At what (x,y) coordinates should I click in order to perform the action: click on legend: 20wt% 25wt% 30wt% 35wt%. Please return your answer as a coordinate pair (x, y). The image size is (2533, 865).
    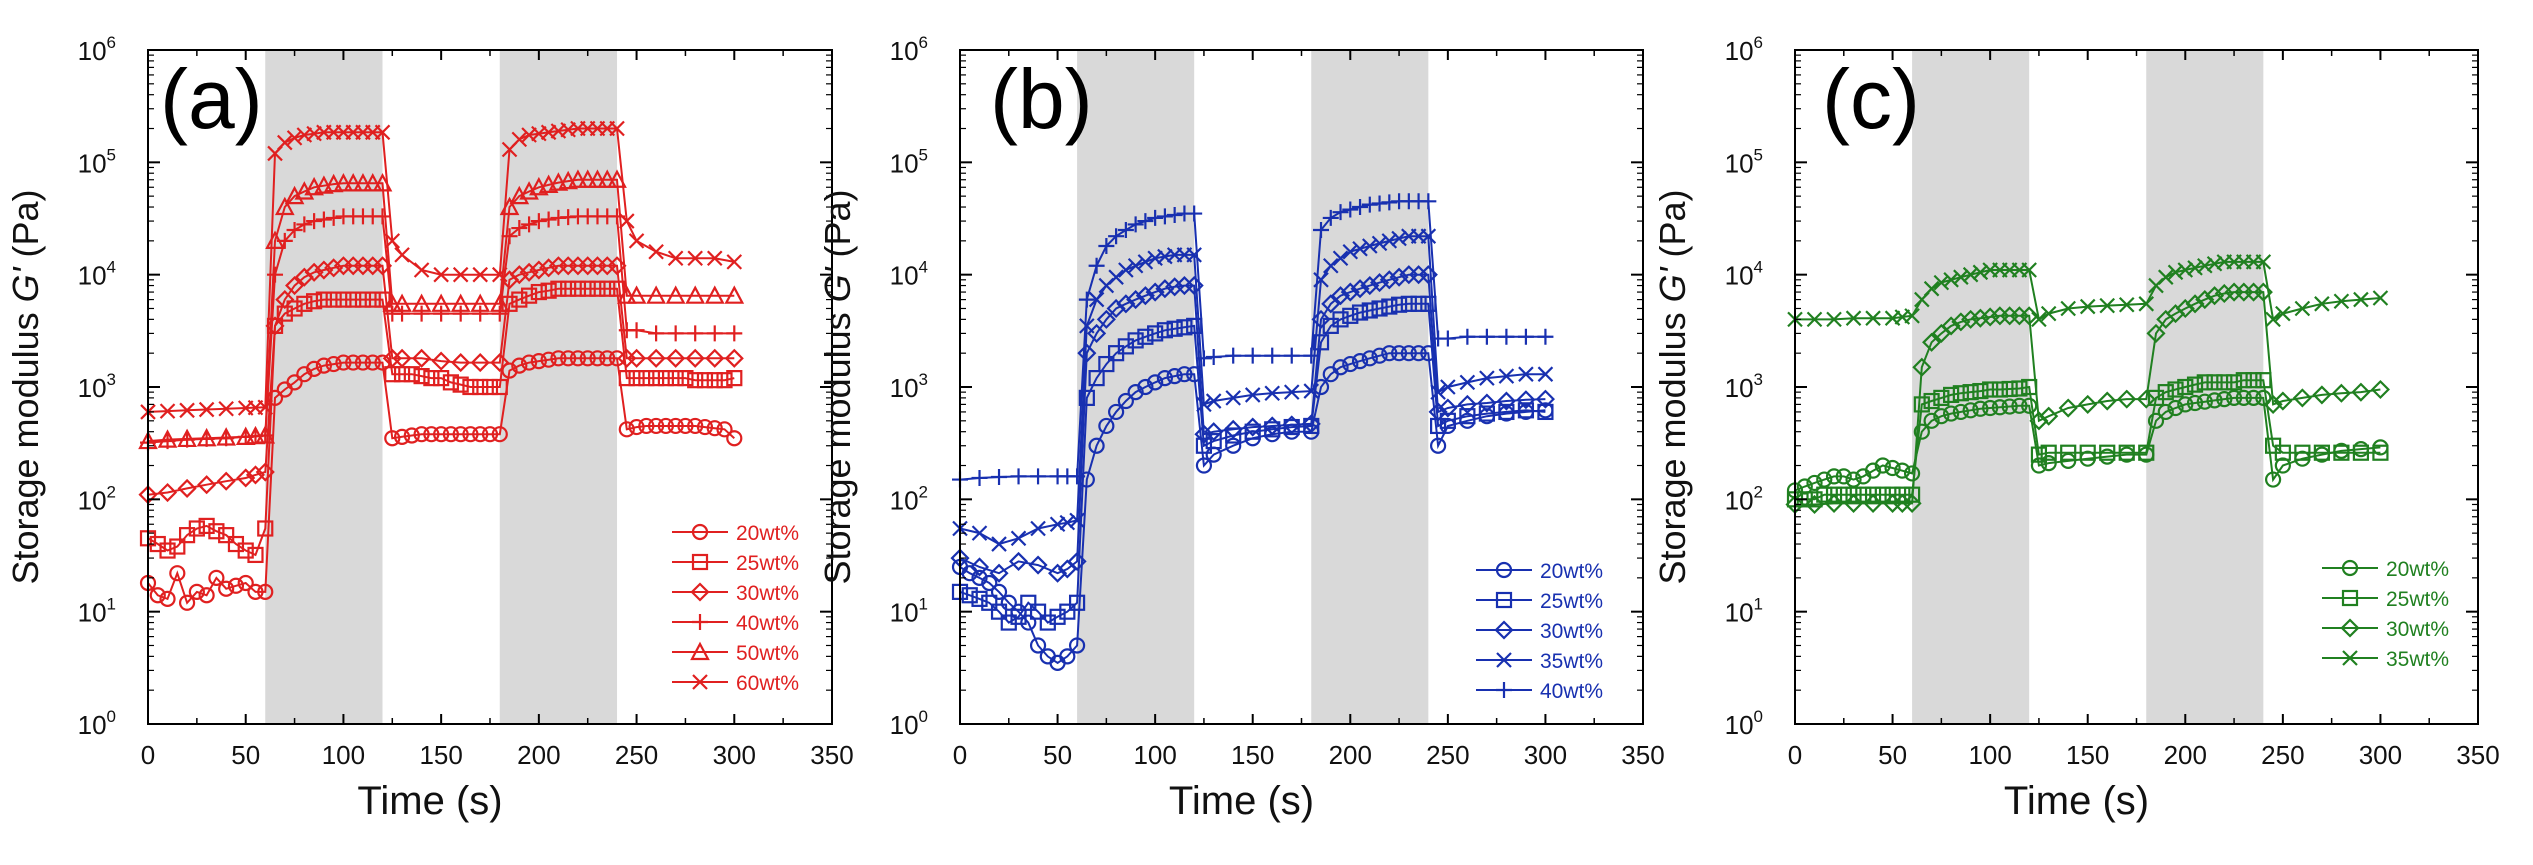
    Looking at the image, I should click on (2385, 614).